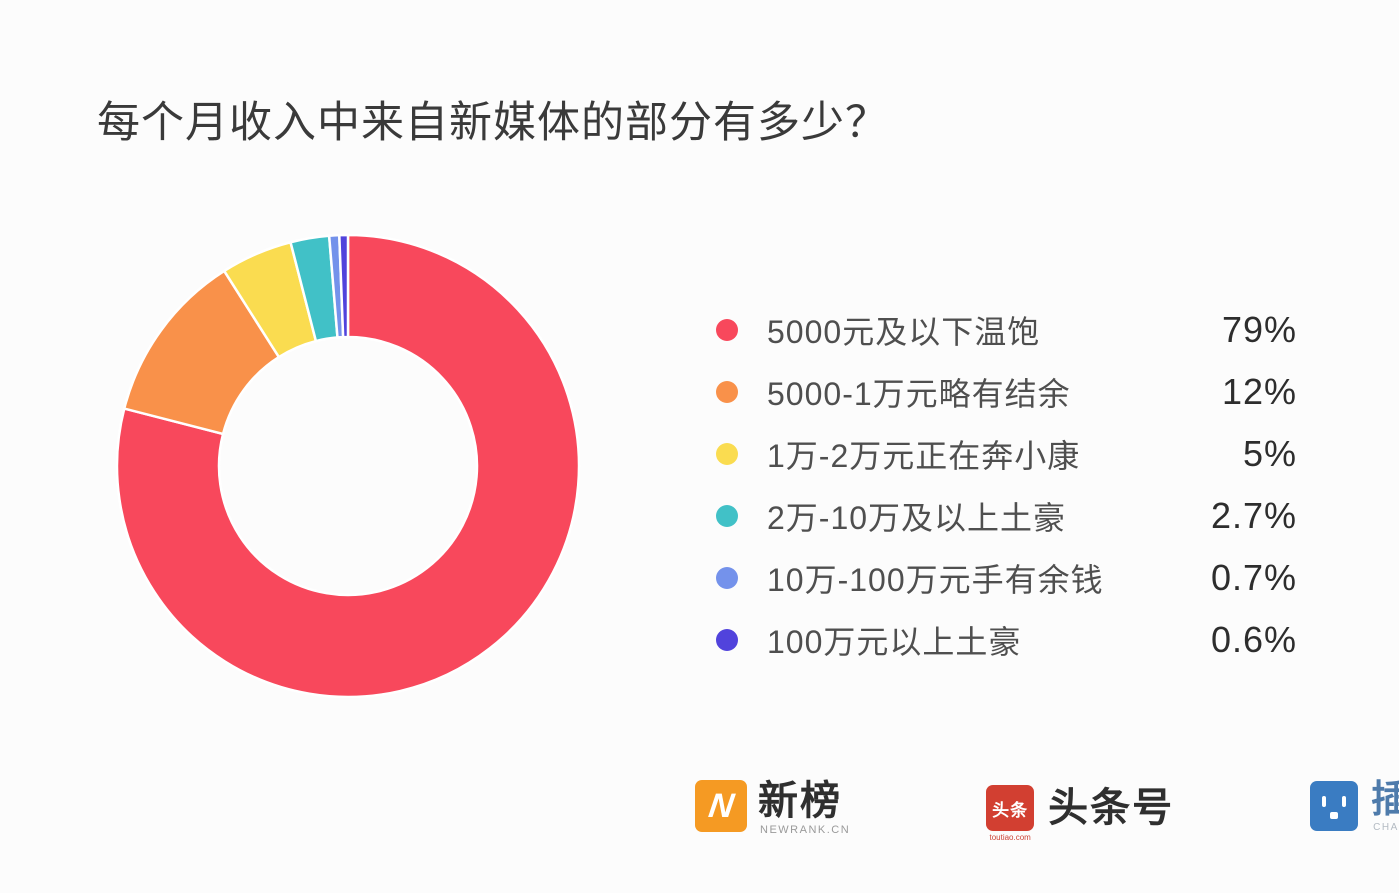  I want to click on brand-newrank: N 新榜 NEWRANK.CN, so click(772, 807).